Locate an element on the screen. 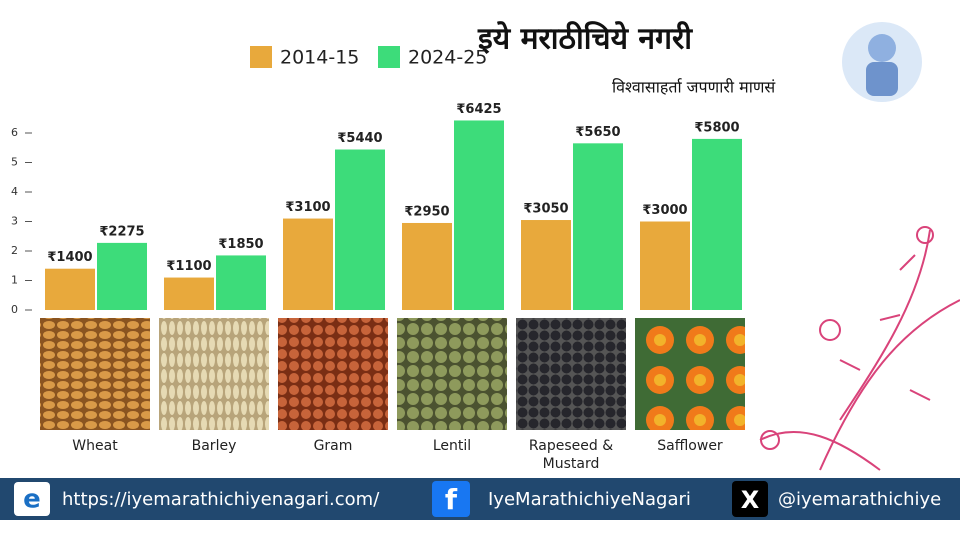 The width and height of the screenshot is (960, 541). x-icon is located at coordinates (750, 499).